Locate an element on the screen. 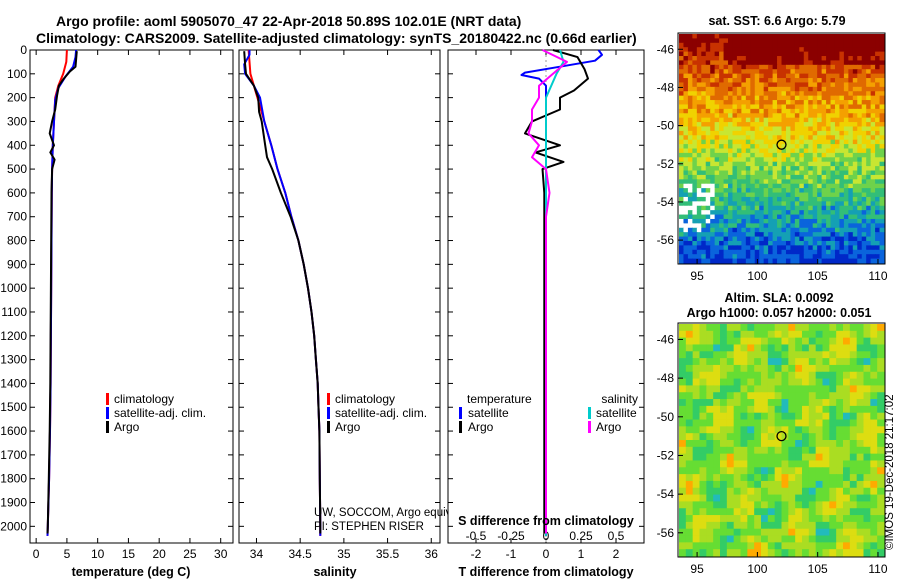  map-y-tick-label: -52 is located at coordinates (666, 164).